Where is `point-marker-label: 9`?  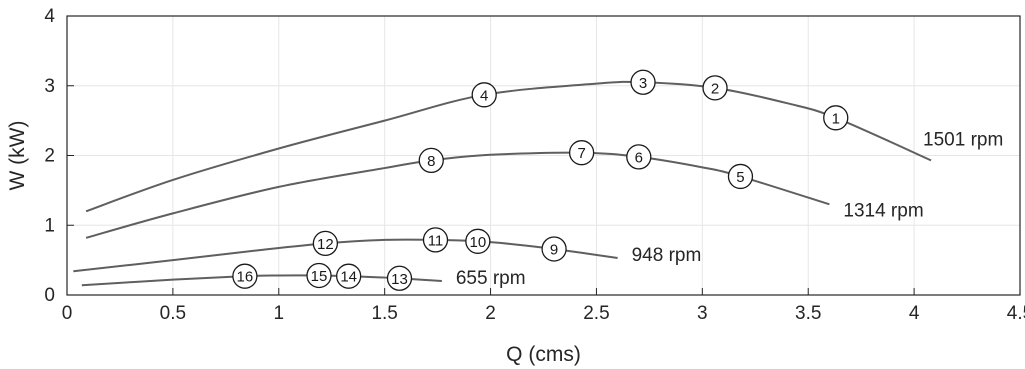
point-marker-label: 9 is located at coordinates (554, 249).